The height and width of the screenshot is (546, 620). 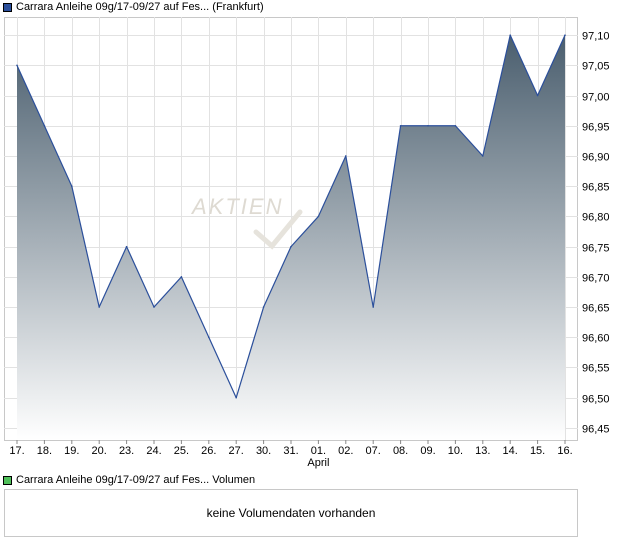 I want to click on y-tick-label: 96,65, so click(x=596, y=309).